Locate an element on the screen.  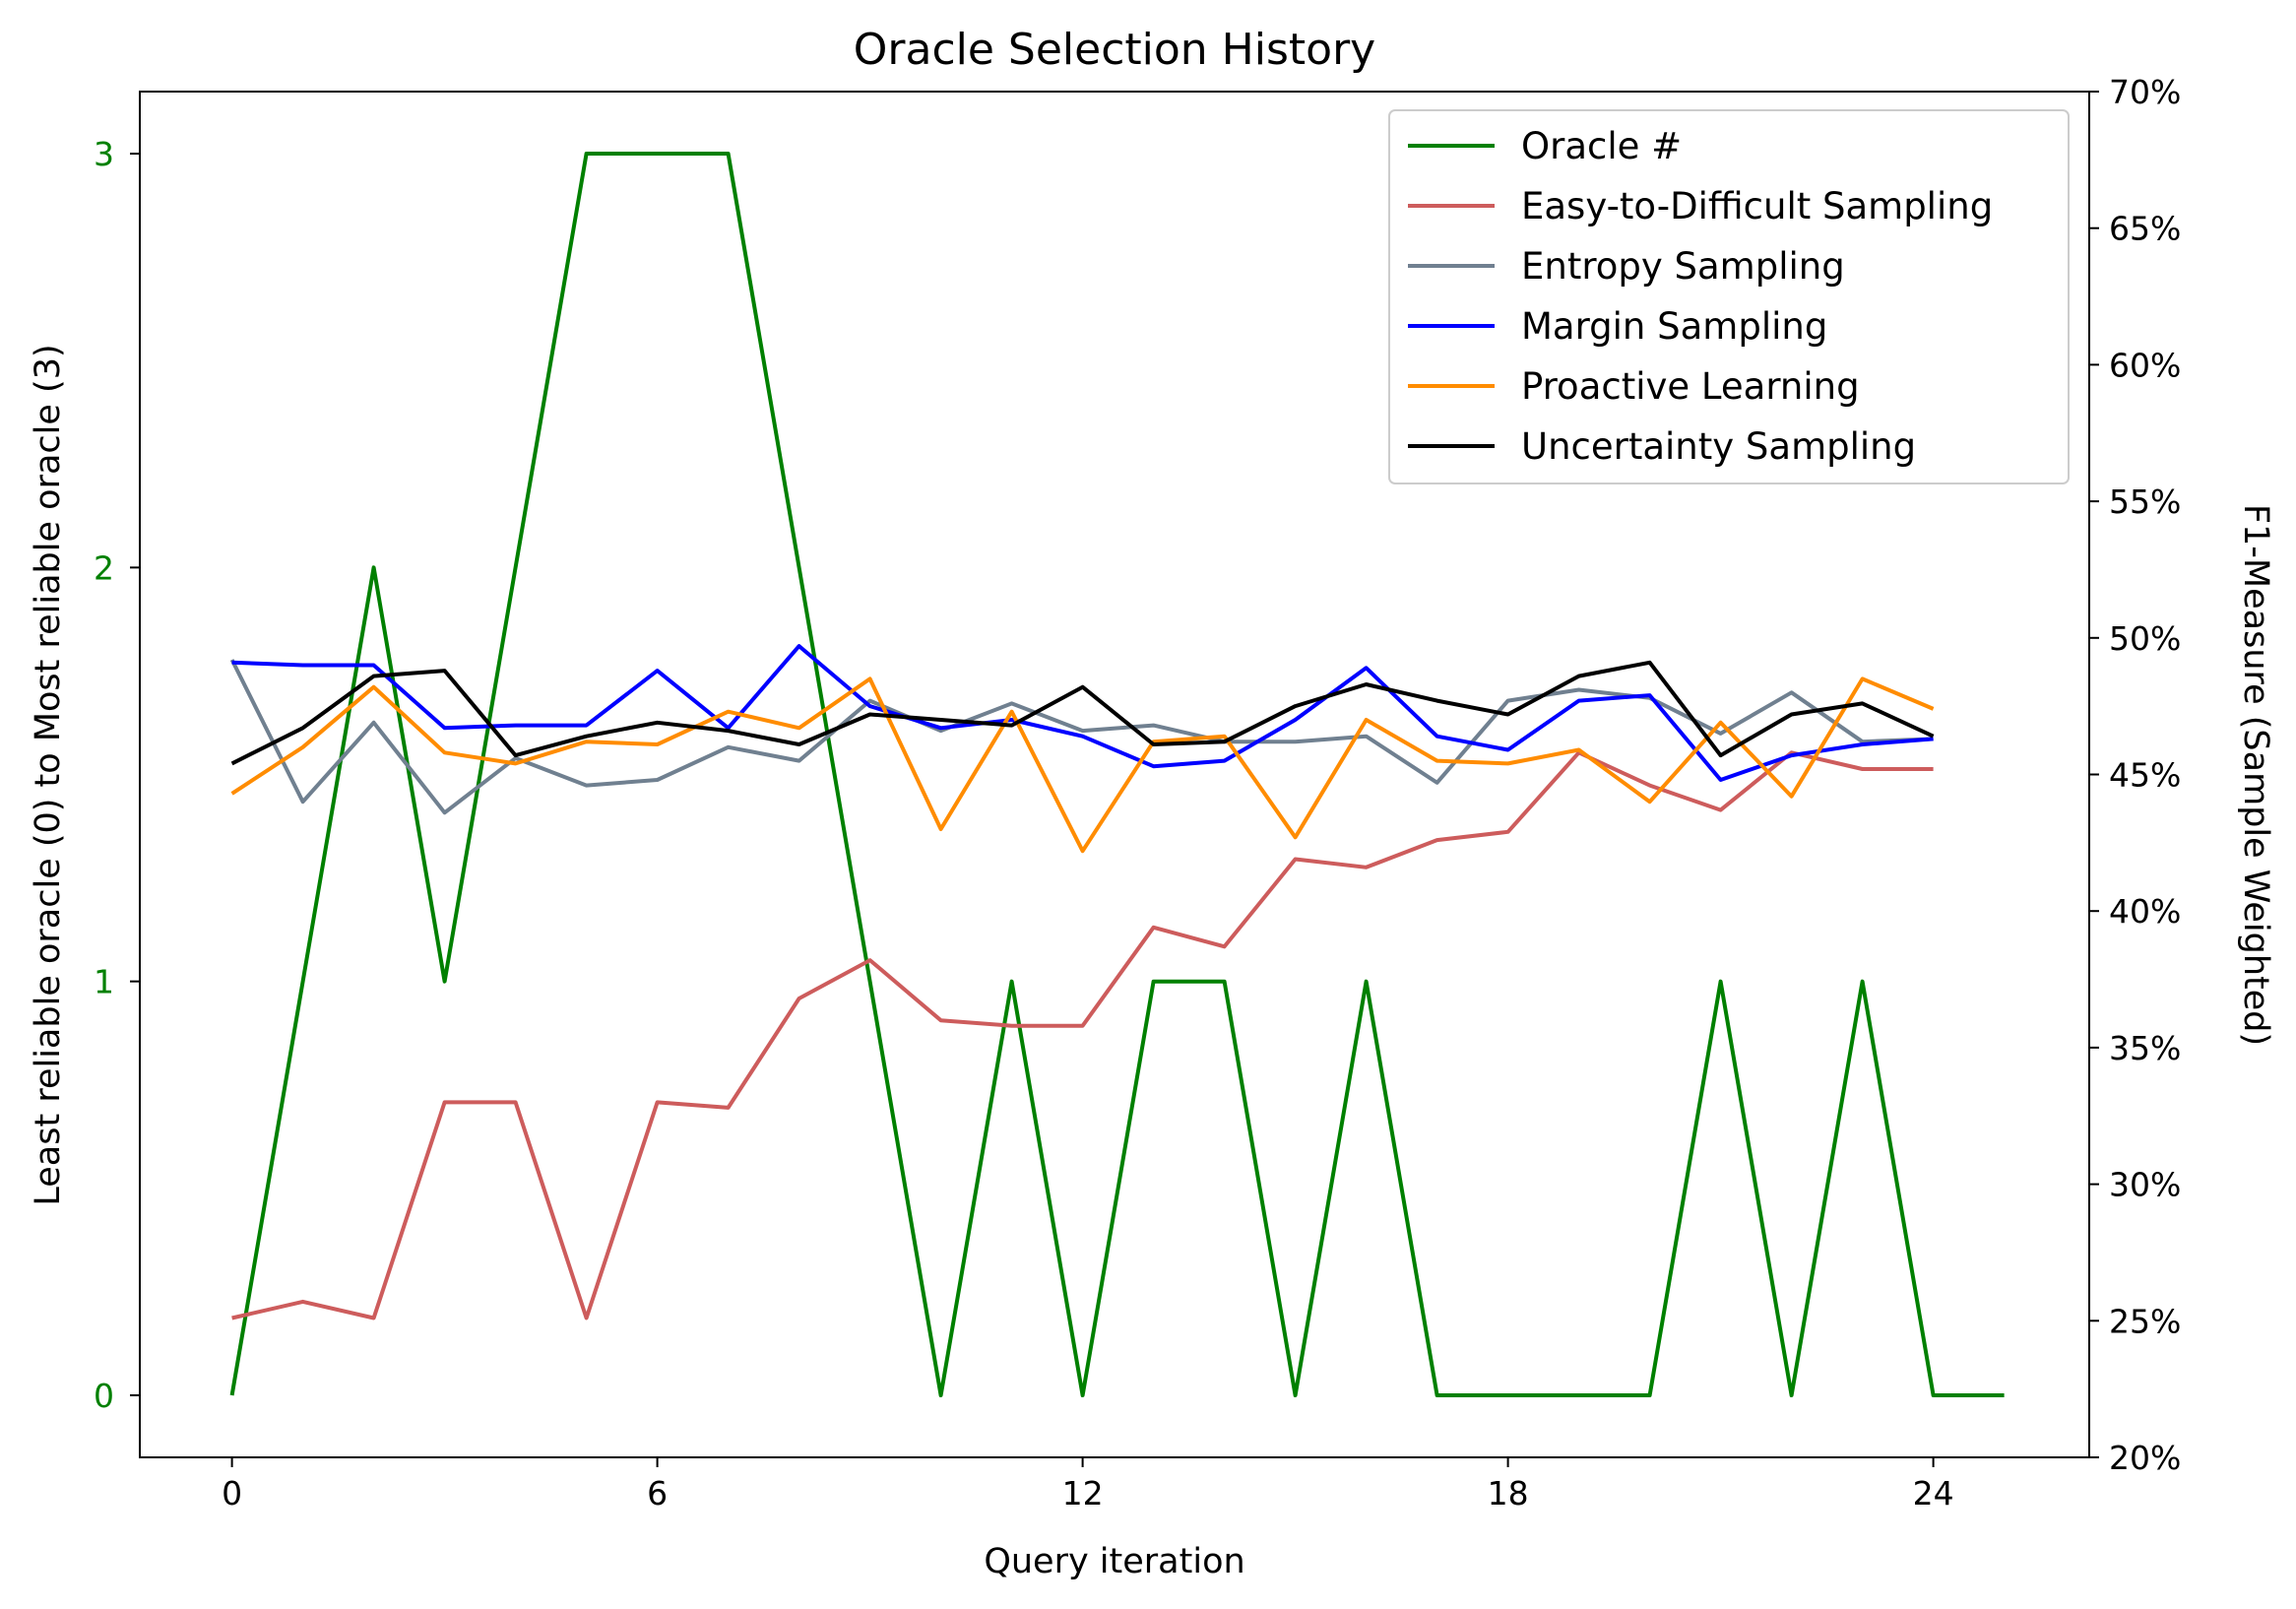
right-y-tick-label: 45% is located at coordinates (2145, 775).